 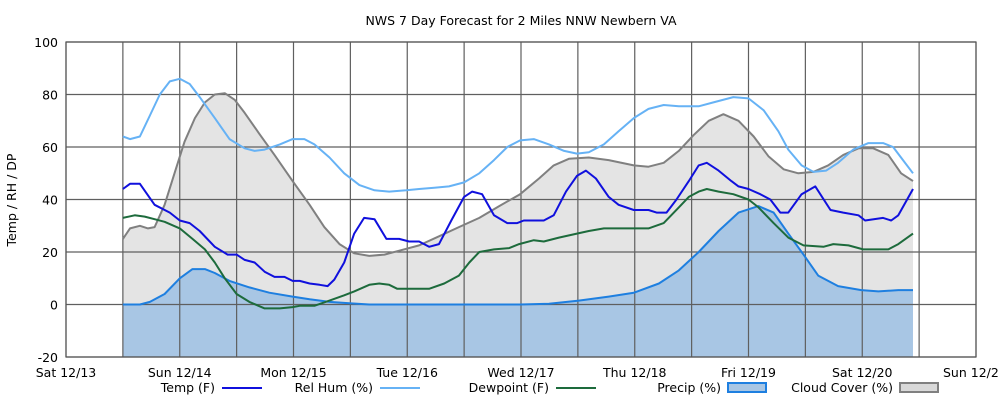 I want to click on y-tick-label: 0, so click(x=54, y=305).